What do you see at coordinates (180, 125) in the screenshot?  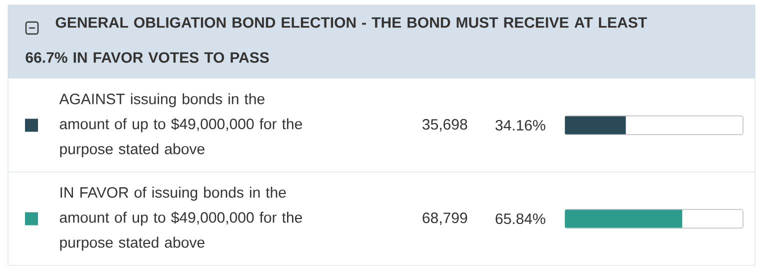 I see `y-tick-label: AGAINST issuing bonds in the amount of up to $49,000,000 for the purpose stated above` at bounding box center [180, 125].